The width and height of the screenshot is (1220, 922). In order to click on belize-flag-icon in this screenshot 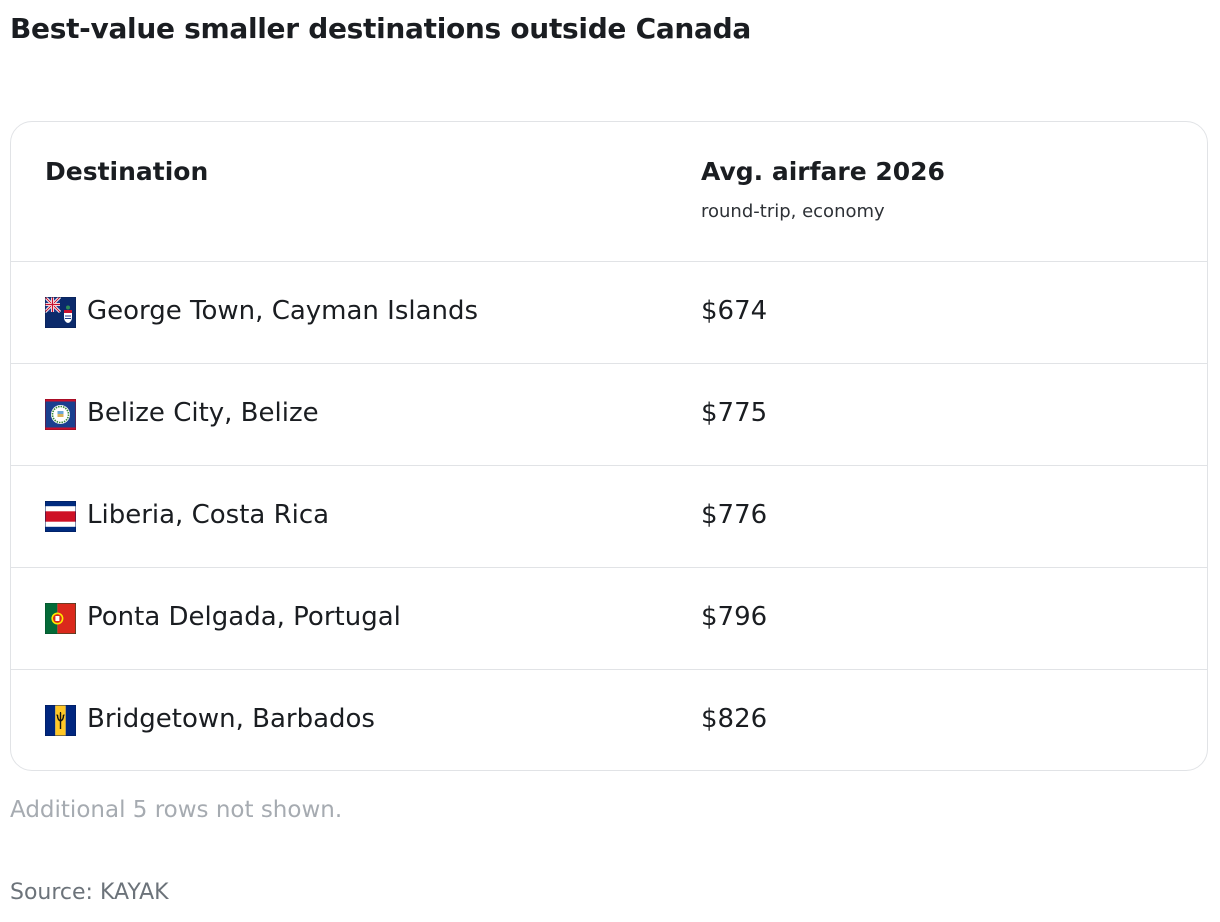, I will do `click(60, 414)`.